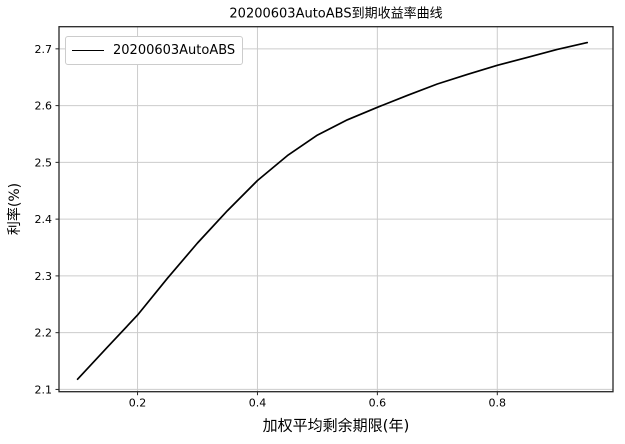 The image size is (625, 444). Describe the element at coordinates (44, 106) in the screenshot. I see `y-tick-label: 2.6` at that location.